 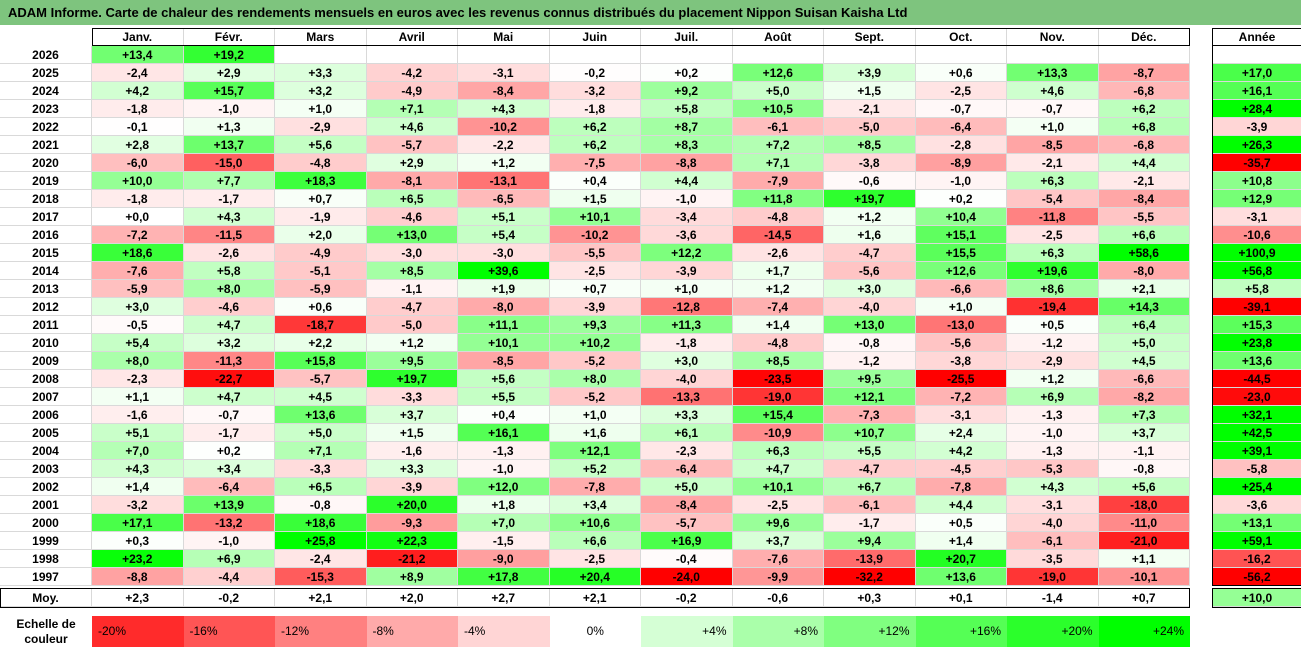 What do you see at coordinates (595, 289) in the screenshot?
I see `heatmap-cell: +0,7` at bounding box center [595, 289].